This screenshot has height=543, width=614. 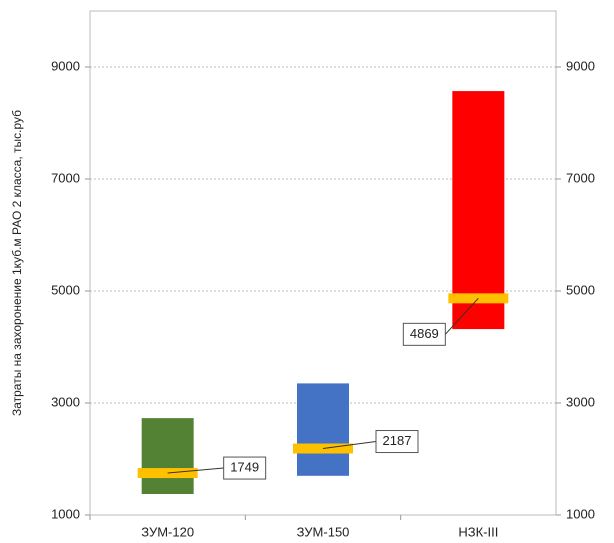 I want to click on y-tick-label: 1000, so click(x=65, y=513).